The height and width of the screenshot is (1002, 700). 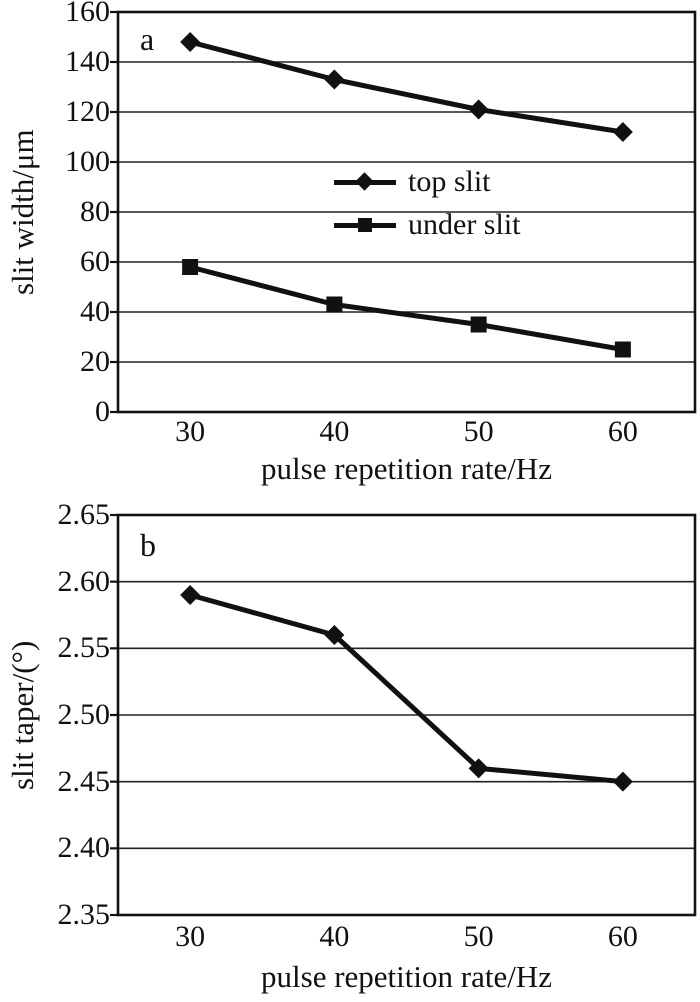 What do you see at coordinates (84, 648) in the screenshot?
I see `y-tick-label: 2.55` at bounding box center [84, 648].